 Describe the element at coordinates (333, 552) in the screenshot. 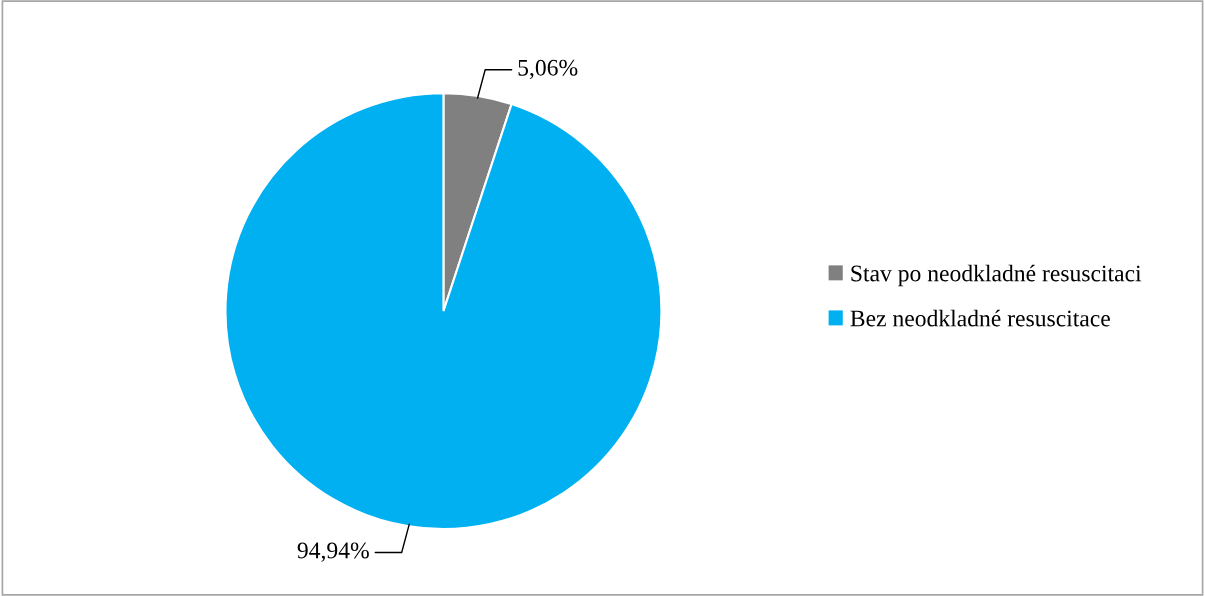

I see `data-label: 94,94%` at that location.